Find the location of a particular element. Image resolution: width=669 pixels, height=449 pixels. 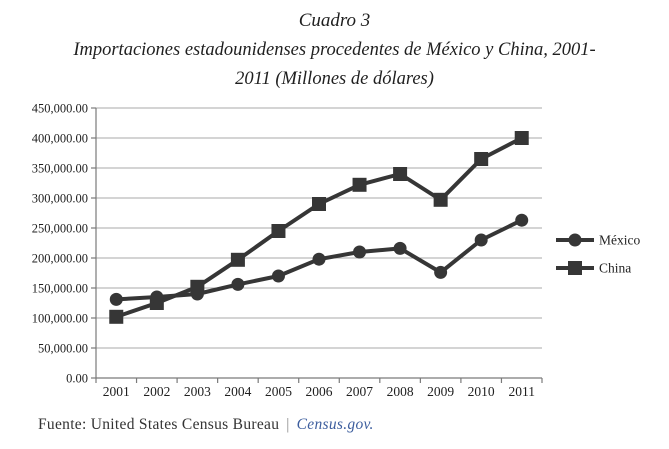

x-axis-tick-label: 2010 is located at coordinates (481, 391).